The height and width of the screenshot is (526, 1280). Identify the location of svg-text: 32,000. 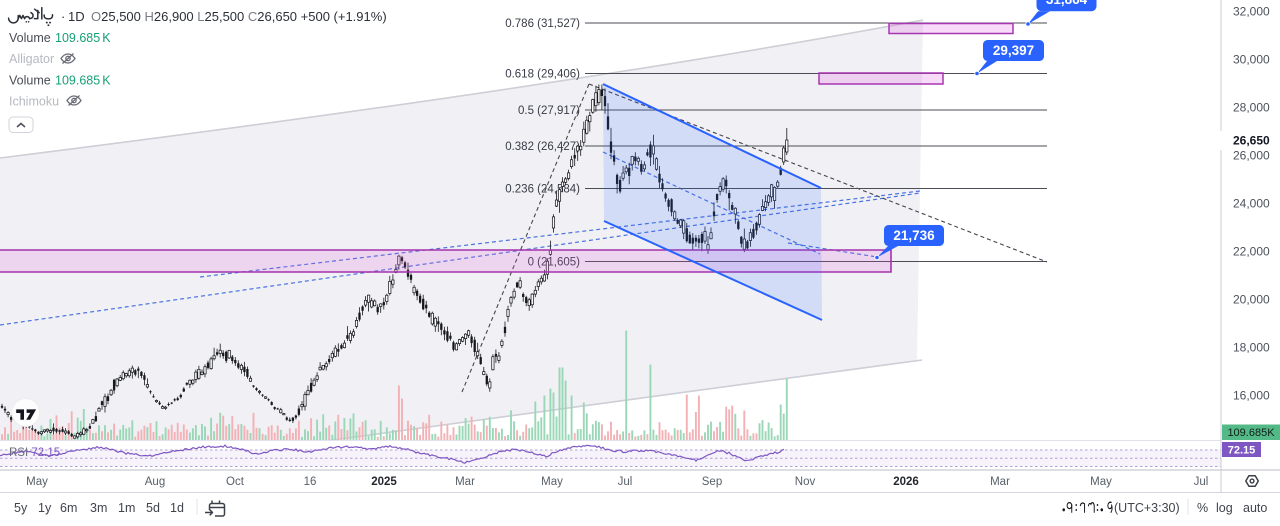
(1251, 12).